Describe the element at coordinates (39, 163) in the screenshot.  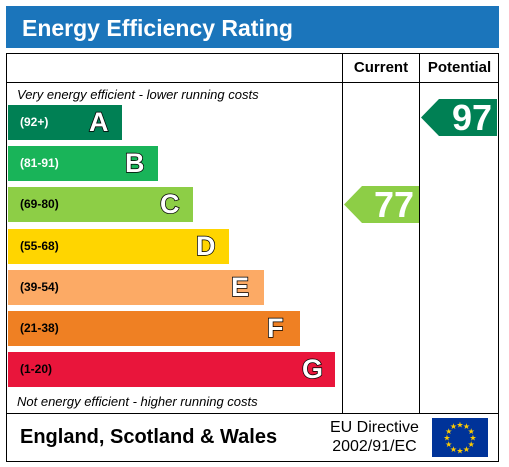
I see `band-range-label: (81-91)` at that location.